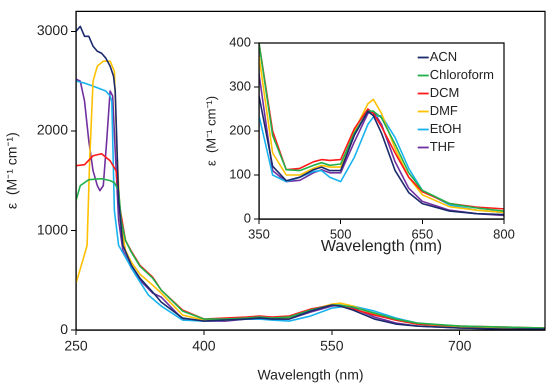  What do you see at coordinates (310, 374) in the screenshot?
I see `x-axis-title: Wavelength (nm)` at bounding box center [310, 374].